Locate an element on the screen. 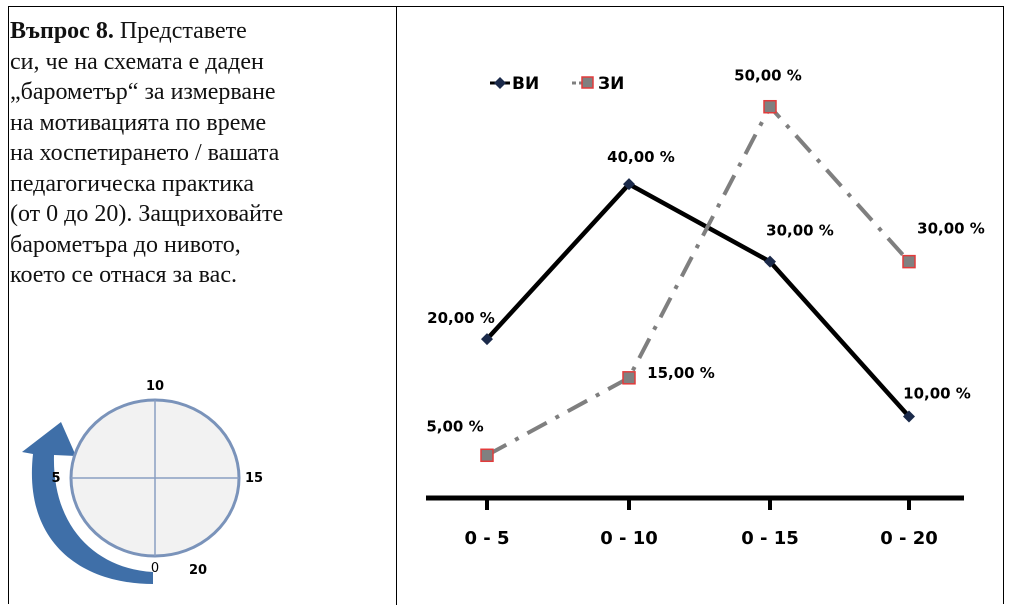 The width and height of the screenshot is (1010, 605). question-line: „барометър“ за измерване is located at coordinates (143, 92).